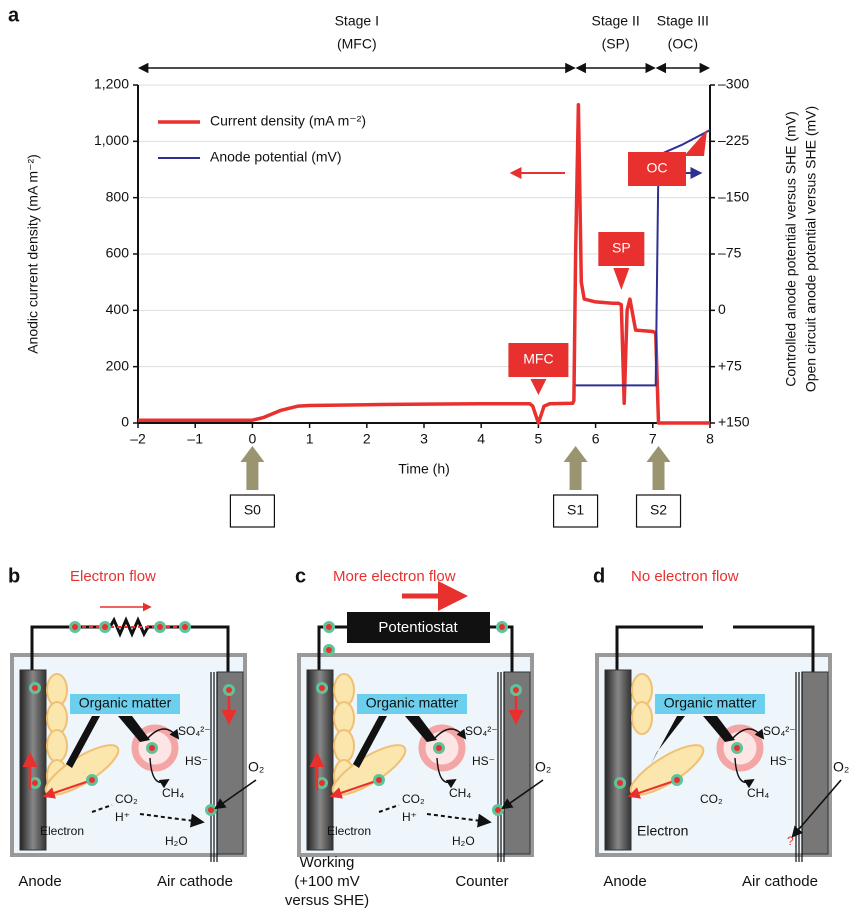 The height and width of the screenshot is (908, 857). What do you see at coordinates (599, 576) in the screenshot?
I see `panel-label: d` at bounding box center [599, 576].